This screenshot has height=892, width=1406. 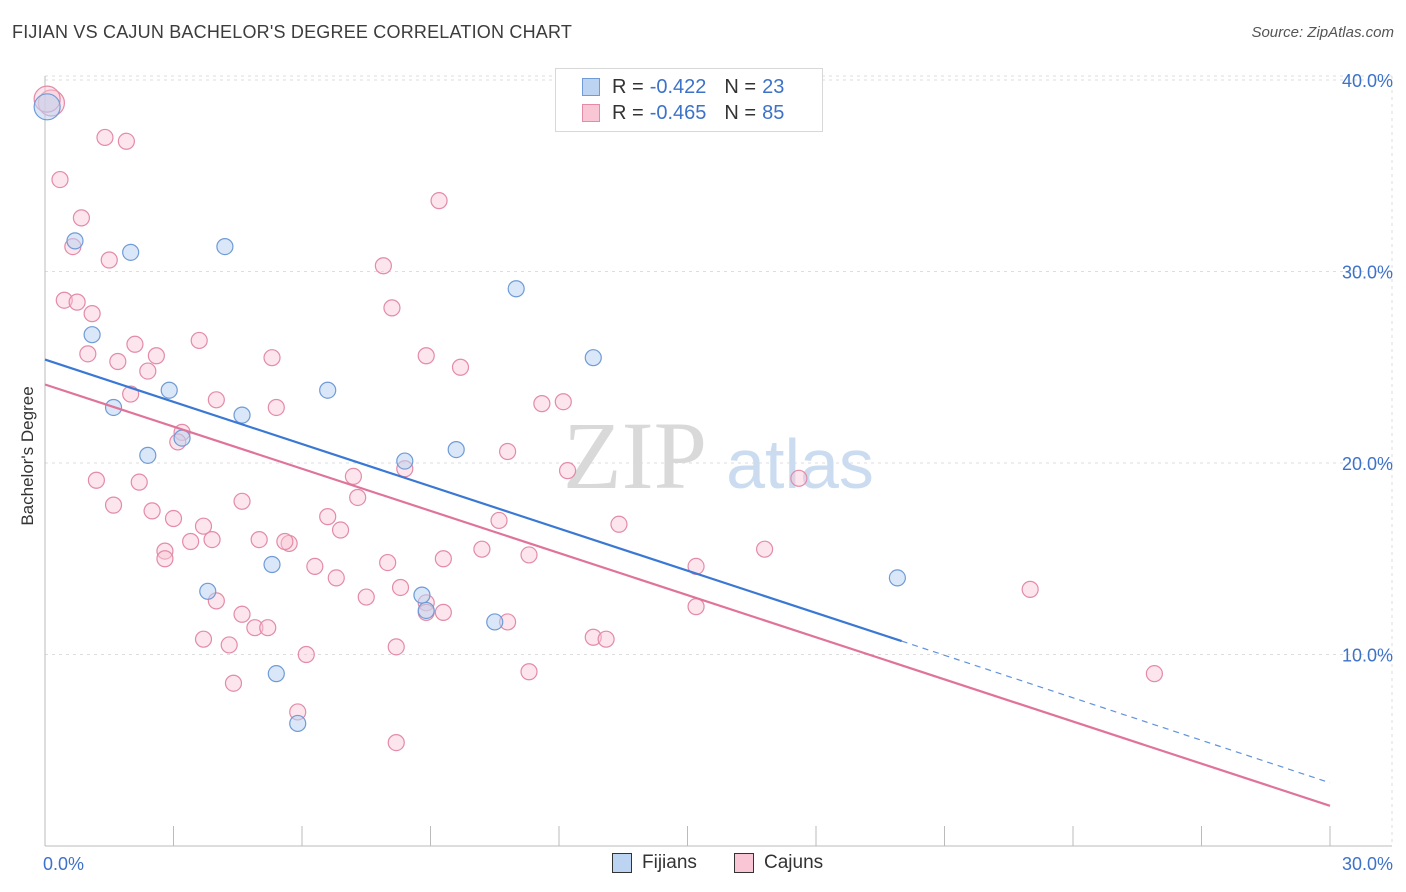 What do you see at coordinates (1367, 464) in the screenshot?
I see `y-tick-label: 20.0%` at bounding box center [1367, 464].